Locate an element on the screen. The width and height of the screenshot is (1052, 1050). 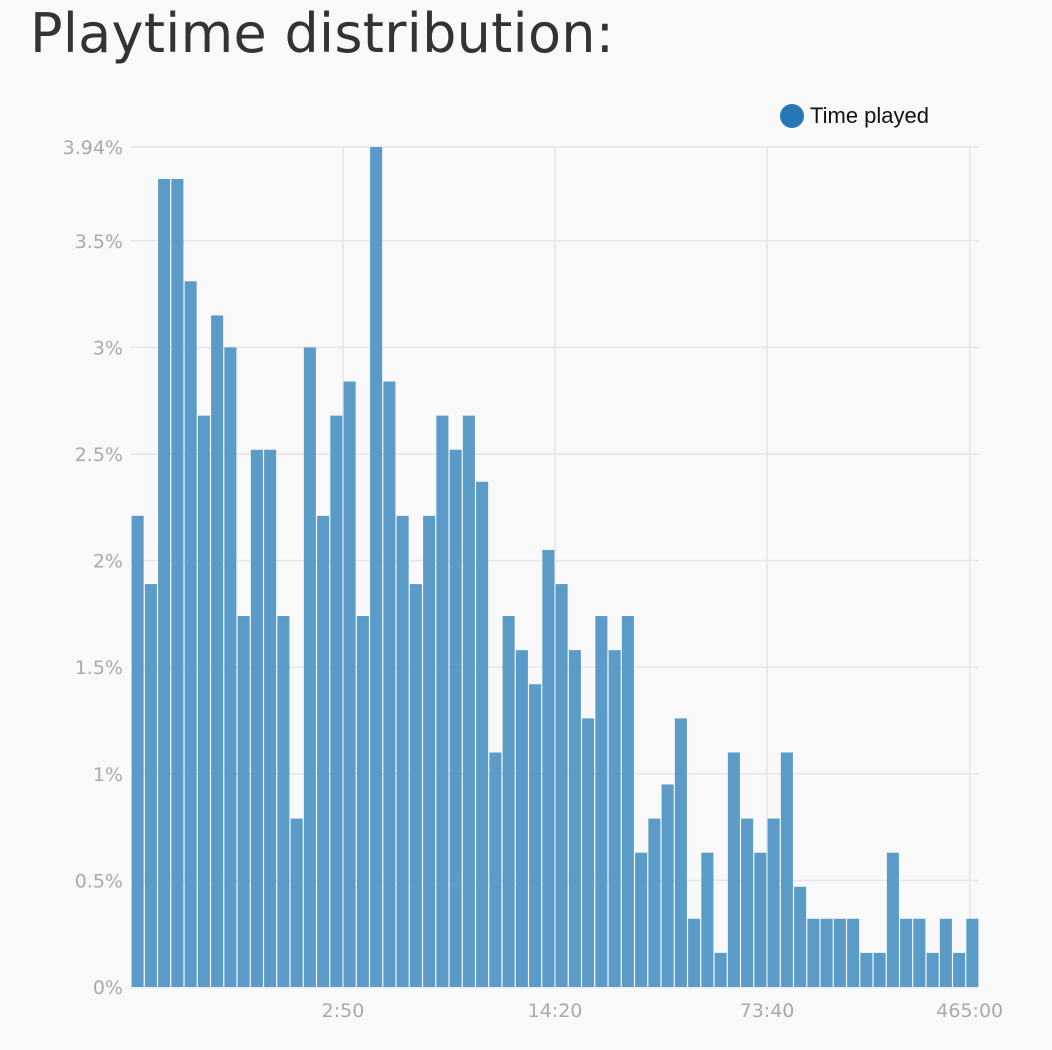
y-tick-label: 2% is located at coordinates (108, 562).